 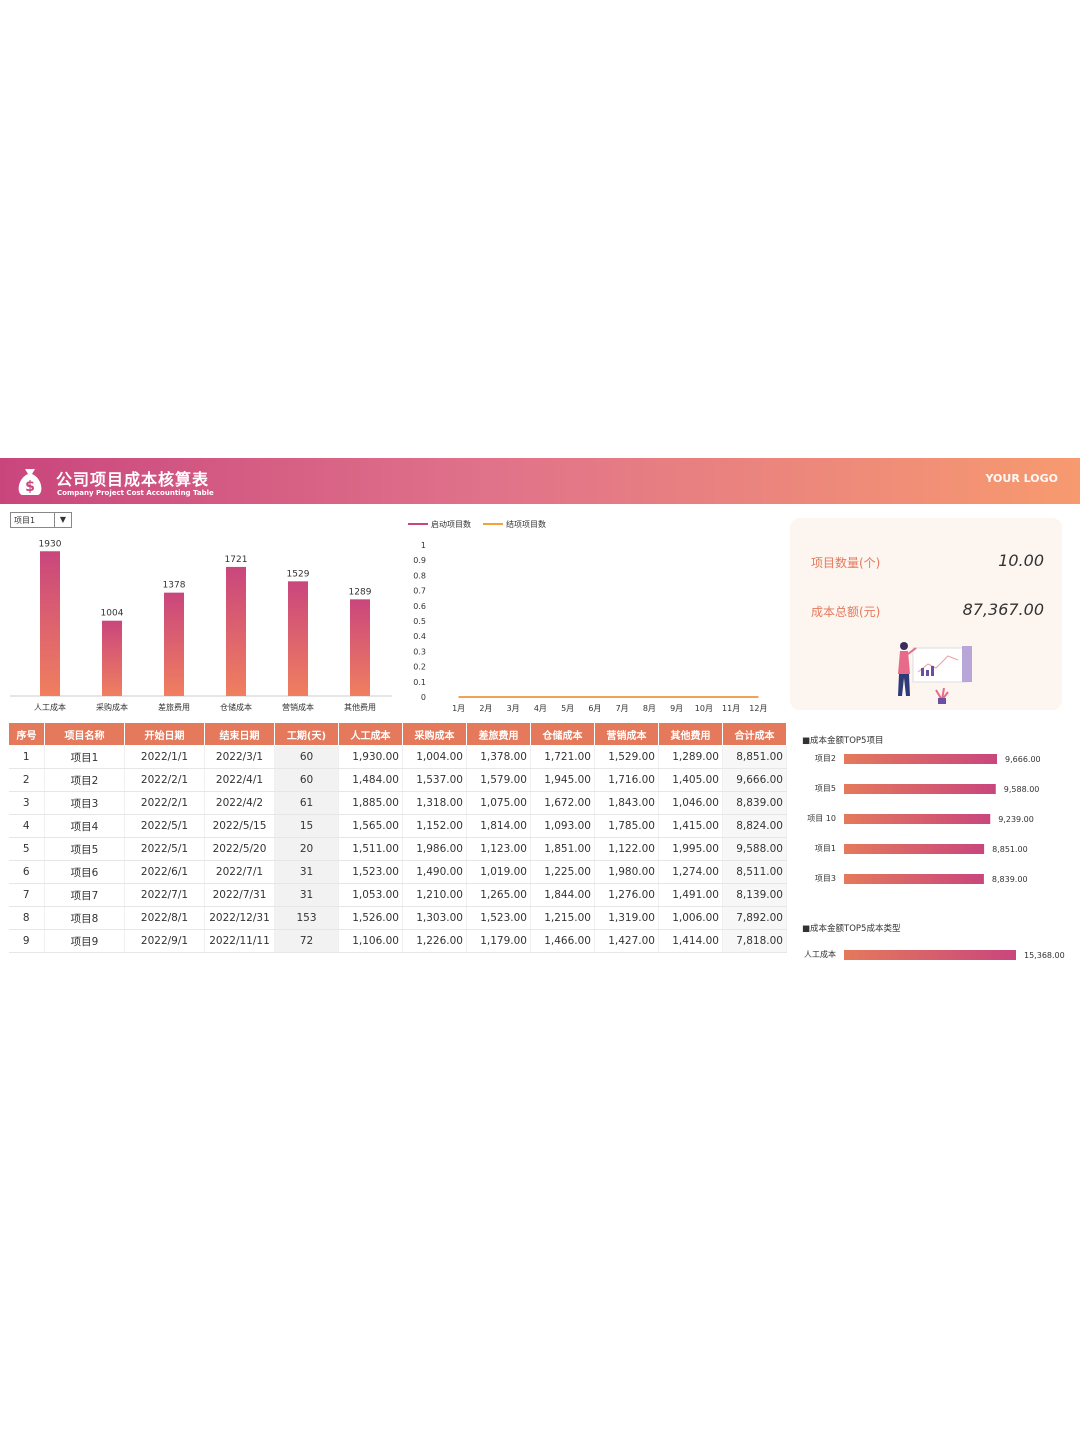 I want to click on table-cell: 2022/7/31, so click(x=239, y=895).